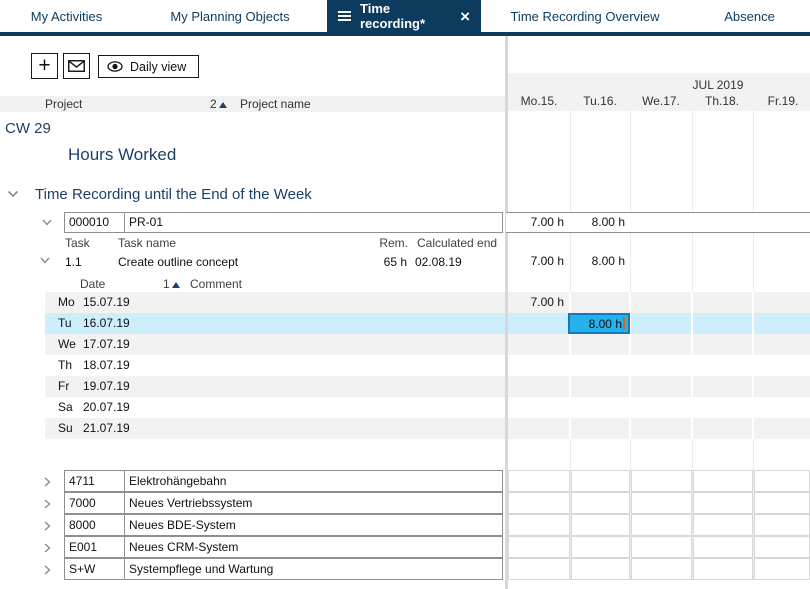 The image size is (810, 589). Describe the element at coordinates (218, 104) in the screenshot. I see `column-sort-indicator: 2` at that location.